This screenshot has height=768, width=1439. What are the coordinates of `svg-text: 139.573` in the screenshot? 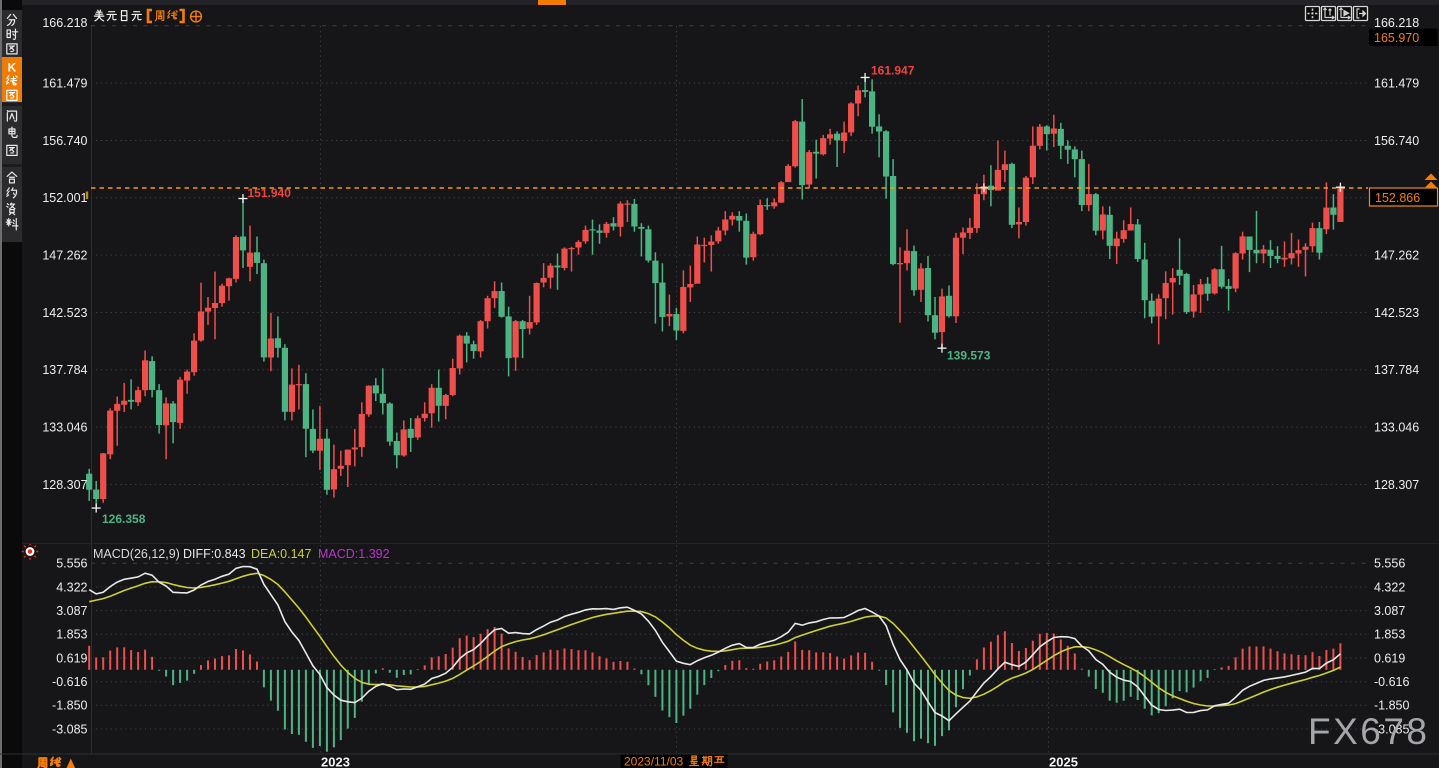 It's located at (969, 356).